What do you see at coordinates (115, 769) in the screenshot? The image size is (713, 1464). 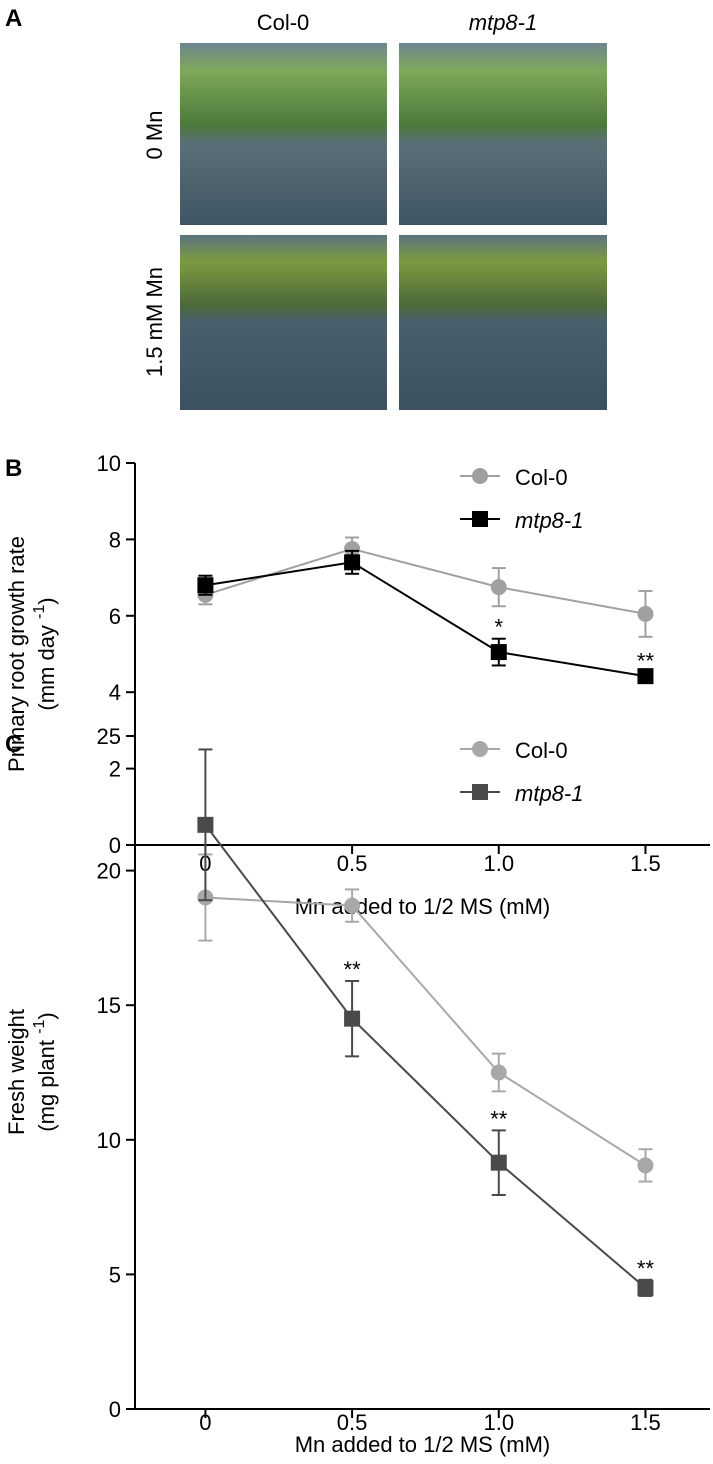 I see `y-tick-label: 2` at bounding box center [115, 769].